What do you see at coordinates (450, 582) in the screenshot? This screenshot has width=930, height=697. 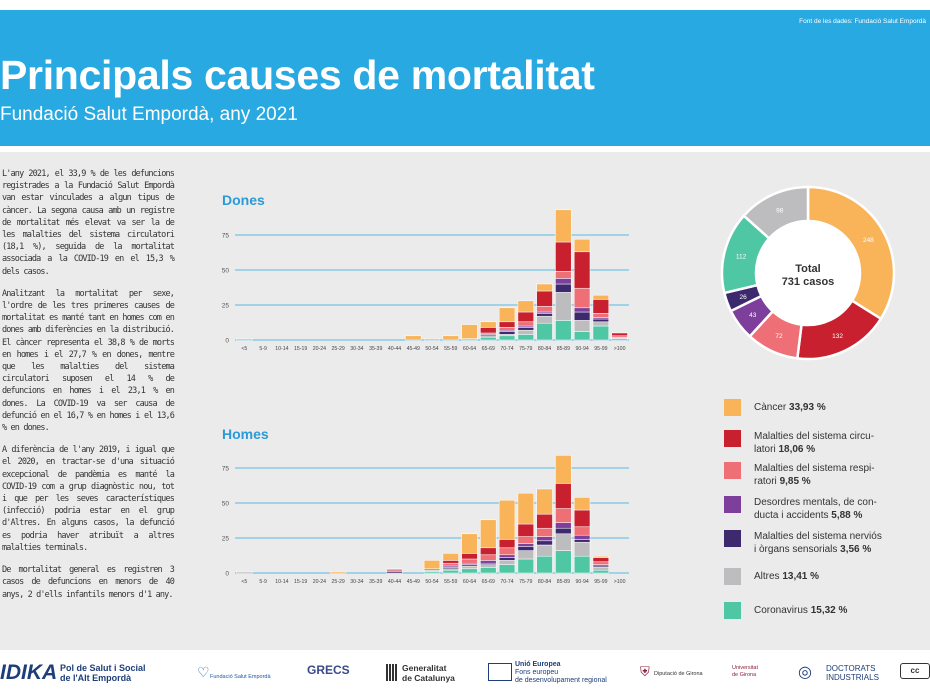 I see `homes-xtick-label: 55-59` at bounding box center [450, 582].